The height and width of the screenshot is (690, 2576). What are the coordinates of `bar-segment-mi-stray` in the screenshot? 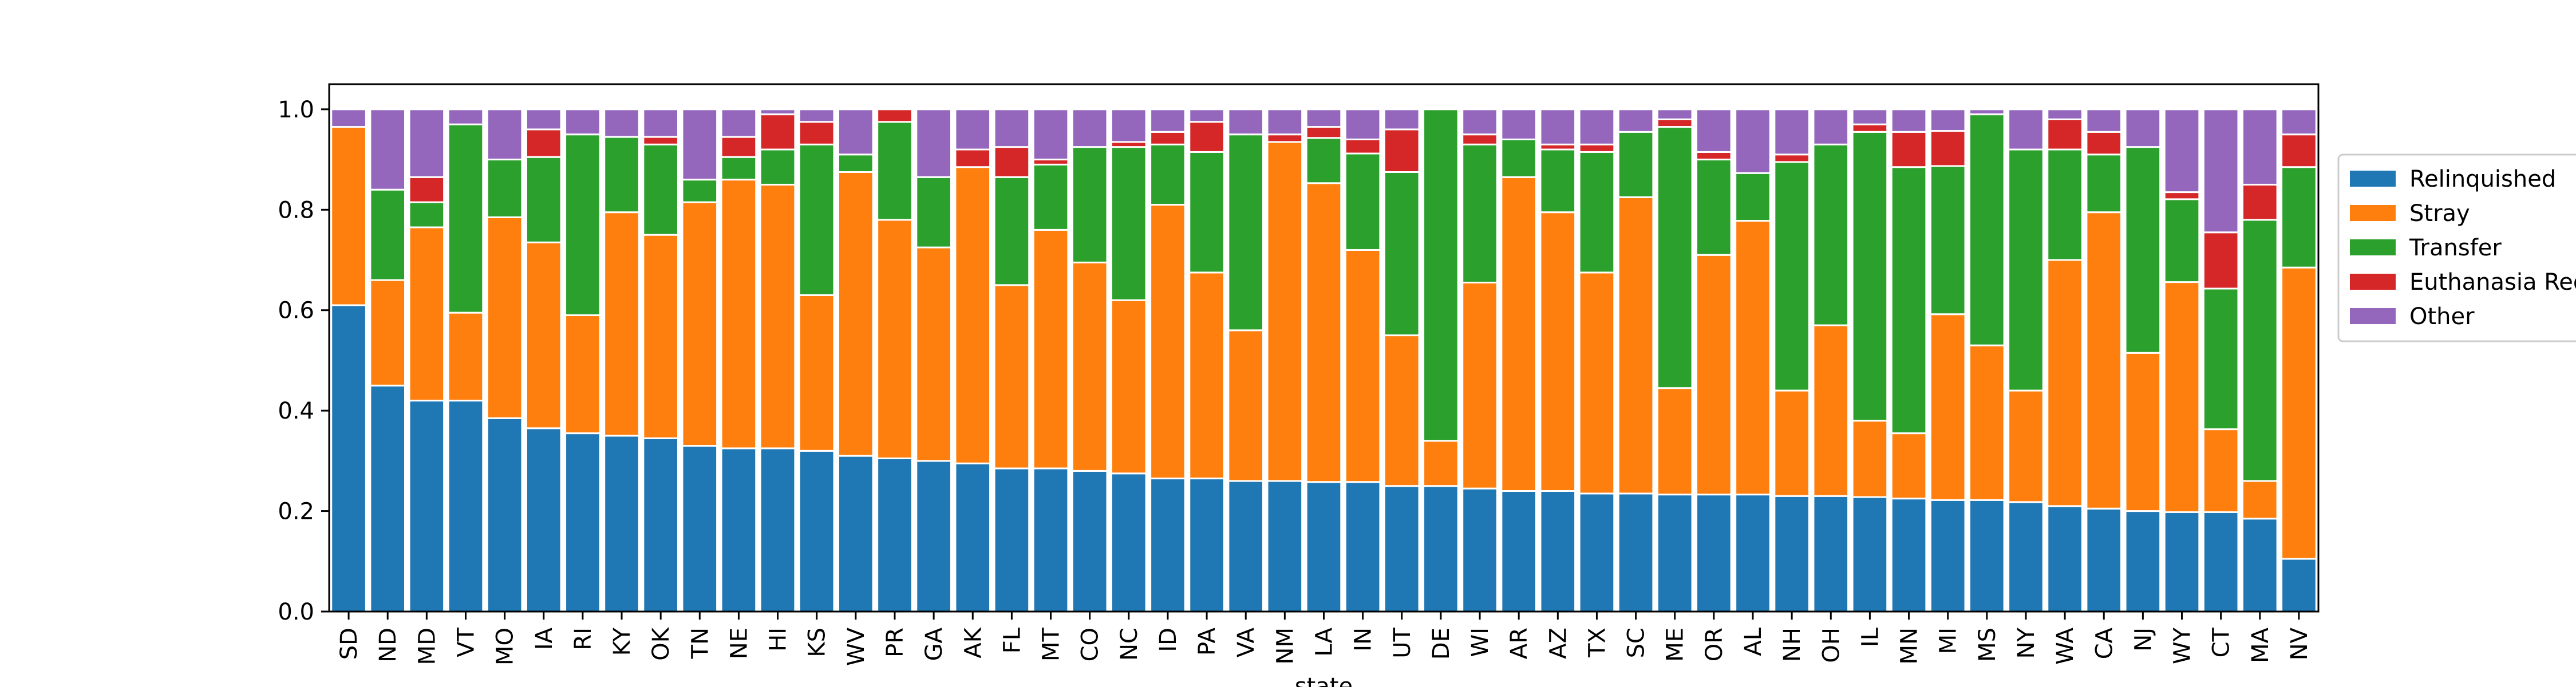 It's located at (1947, 407).